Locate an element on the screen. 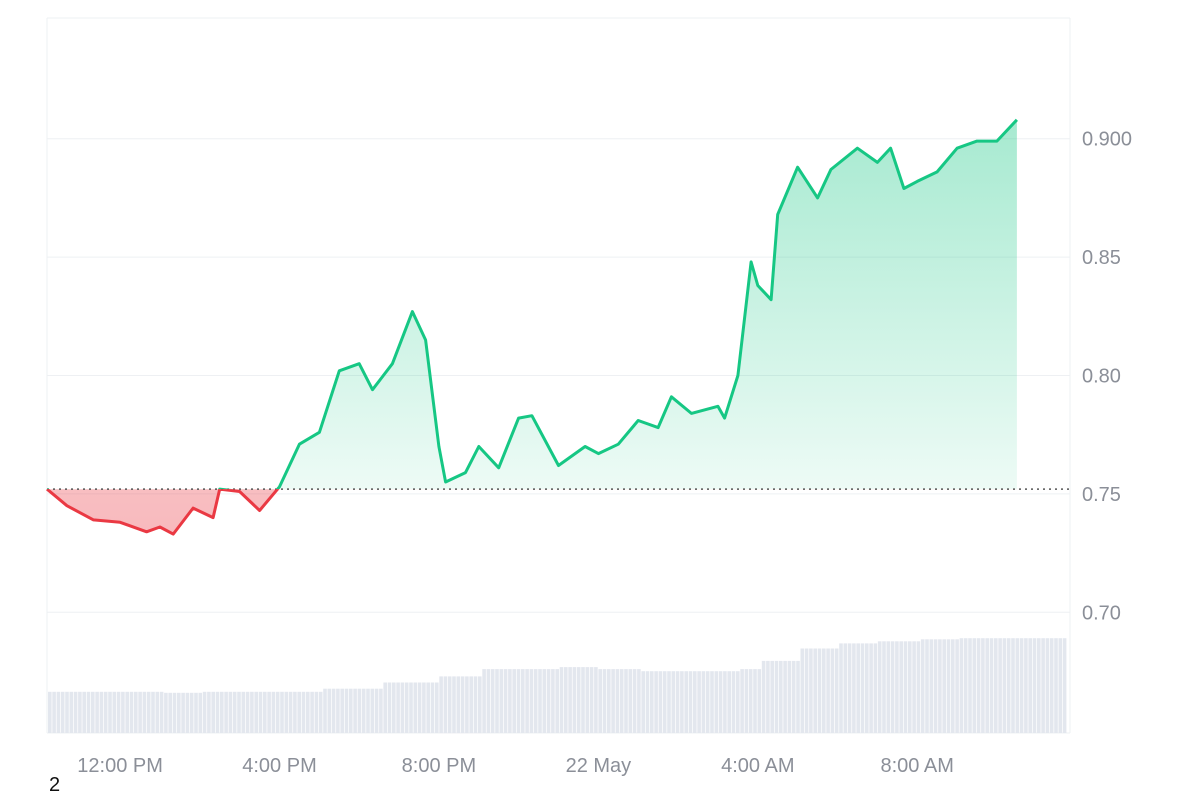 This screenshot has height=800, width=1200. volume-layer is located at coordinates (557, 686).